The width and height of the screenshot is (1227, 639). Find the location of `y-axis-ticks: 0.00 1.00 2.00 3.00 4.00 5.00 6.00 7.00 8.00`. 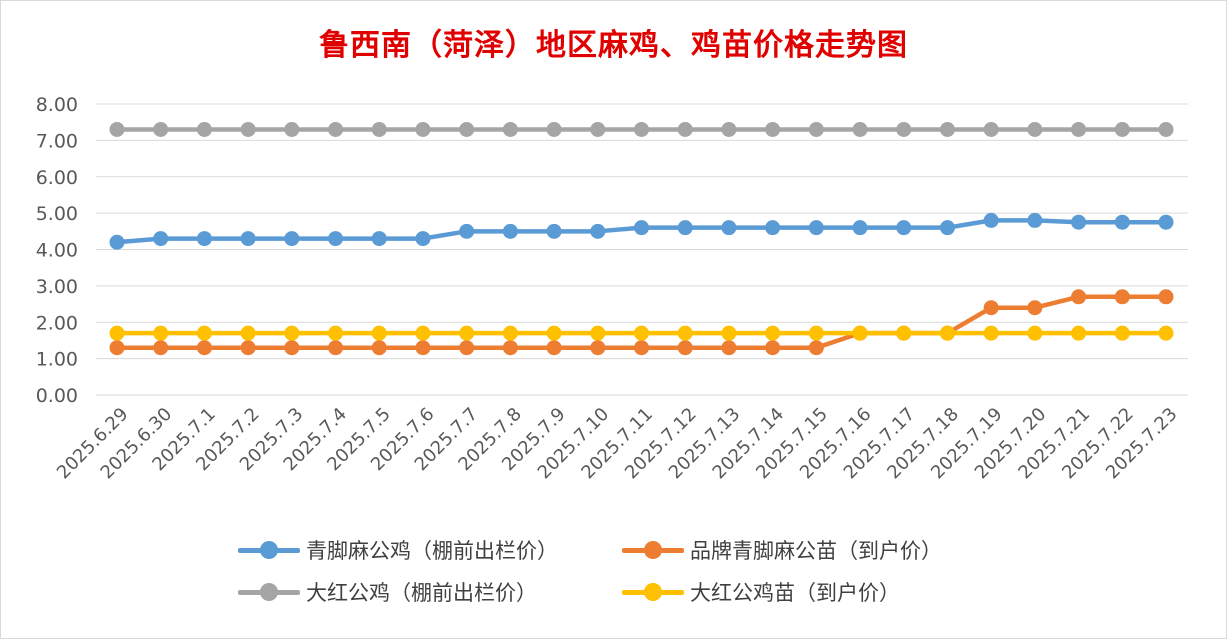

y-axis-ticks: 0.00 1.00 2.00 3.00 4.00 5.00 6.00 7.00 8.00 is located at coordinates (57, 250).